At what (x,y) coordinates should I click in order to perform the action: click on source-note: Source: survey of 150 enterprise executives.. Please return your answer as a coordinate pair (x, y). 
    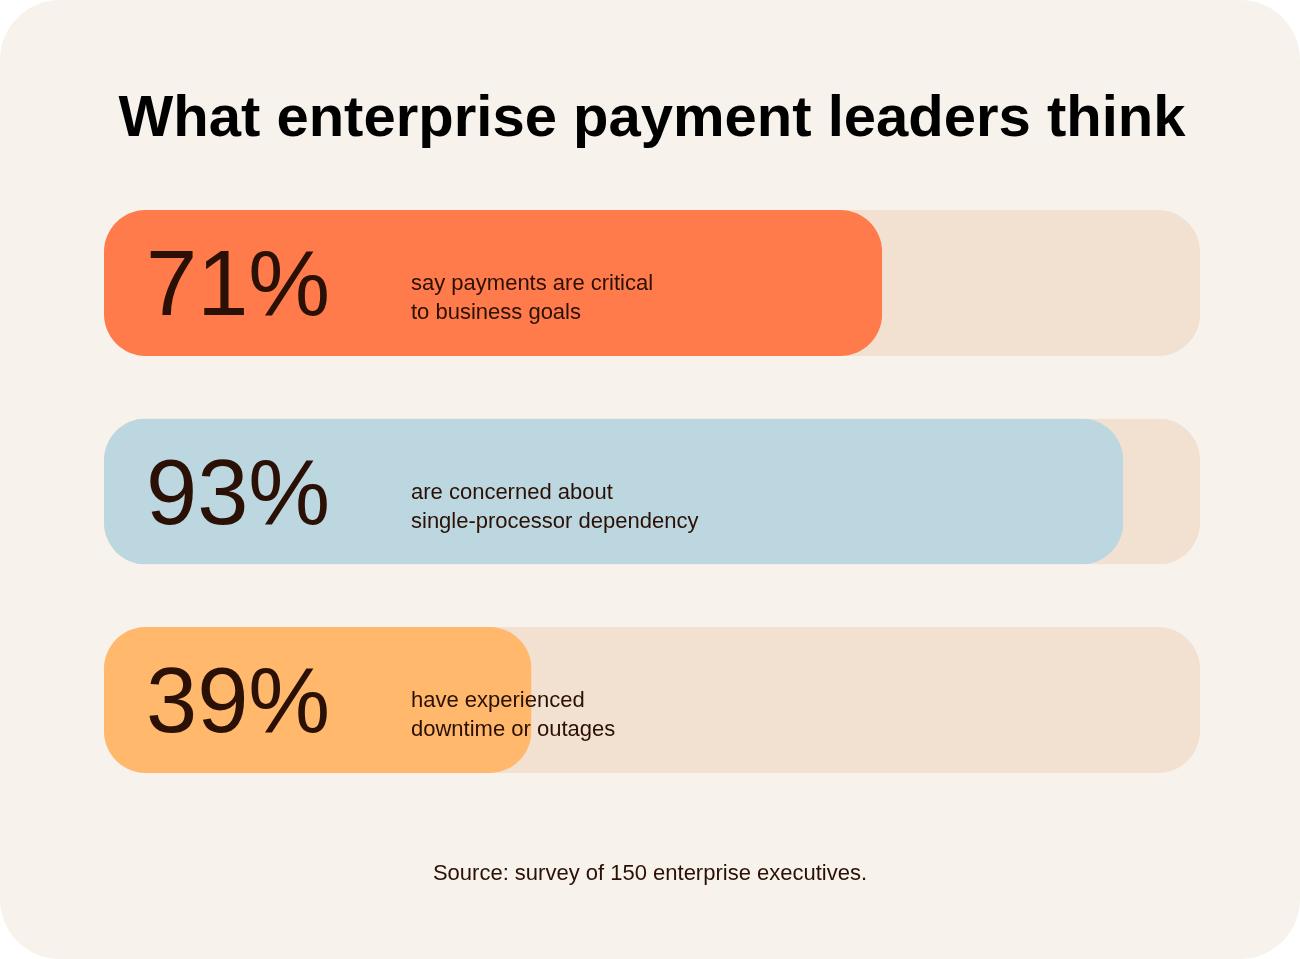
    Looking at the image, I should click on (650, 873).